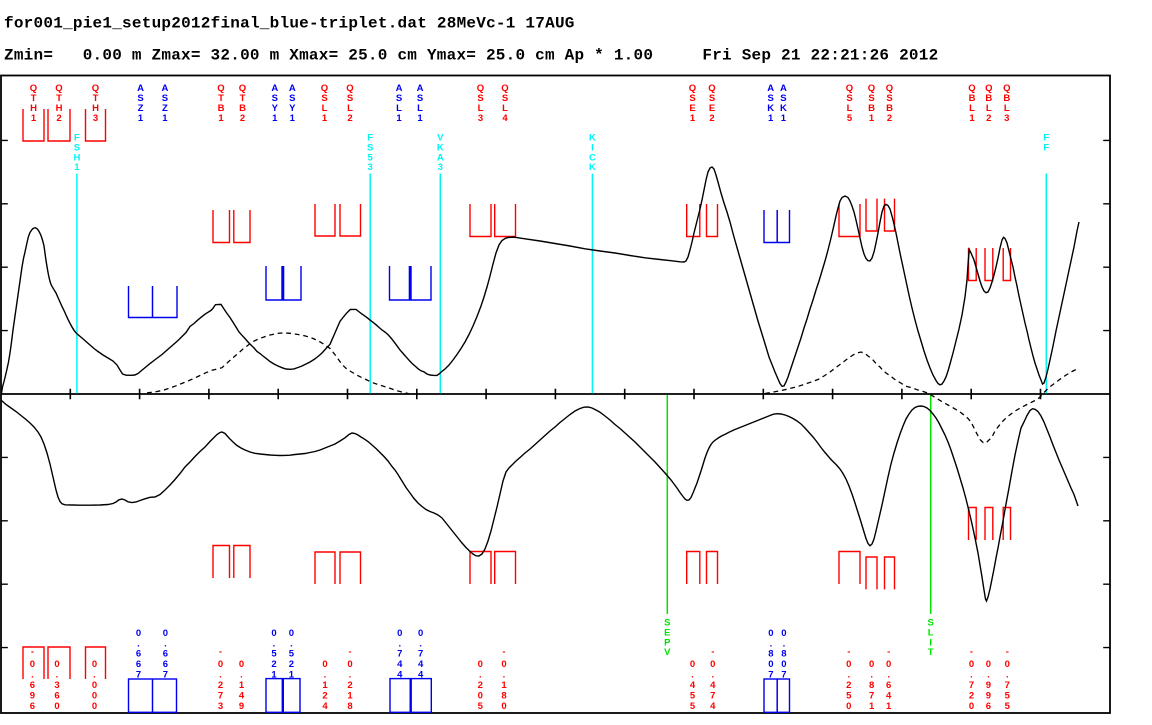 Image resolution: width=1152 pixels, height=725 pixels. What do you see at coordinates (988, 685) in the screenshot?
I see `svg-text: 9` at bounding box center [988, 685].